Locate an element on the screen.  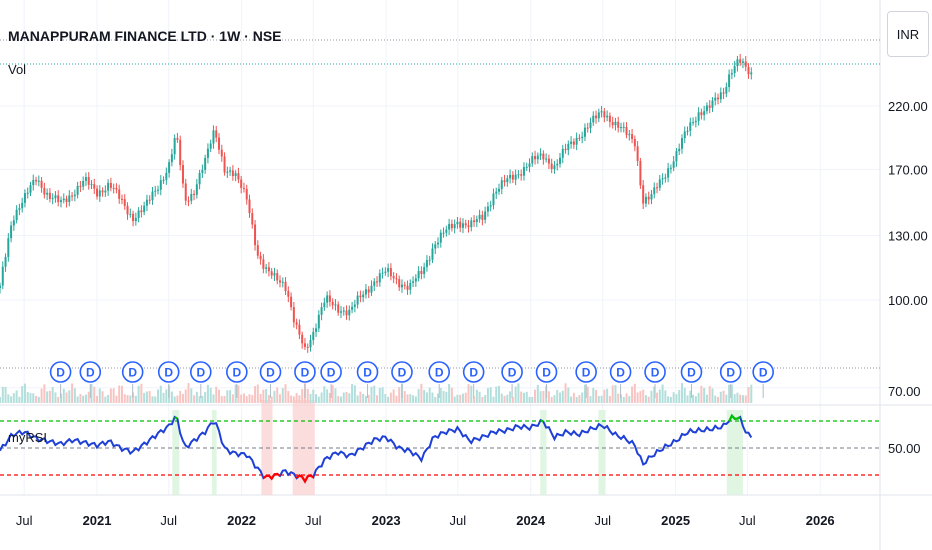
price-axis: 70.00 100.00 130.00 170.00 220.00 50.00 is located at coordinates (908, 277).